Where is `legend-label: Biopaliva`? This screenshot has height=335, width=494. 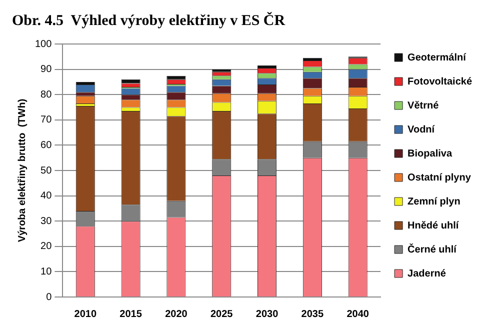
legend-label: Biopaliva is located at coordinates (430, 154).